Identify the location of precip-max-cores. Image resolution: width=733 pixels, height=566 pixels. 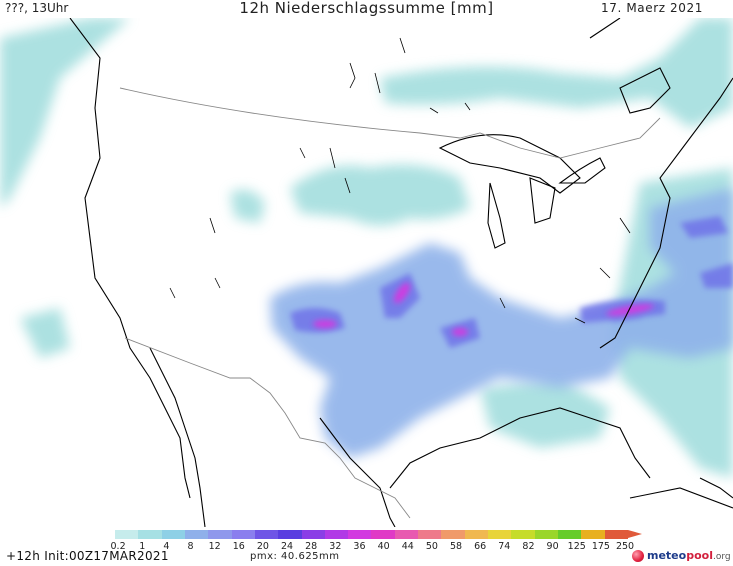
(483, 309).